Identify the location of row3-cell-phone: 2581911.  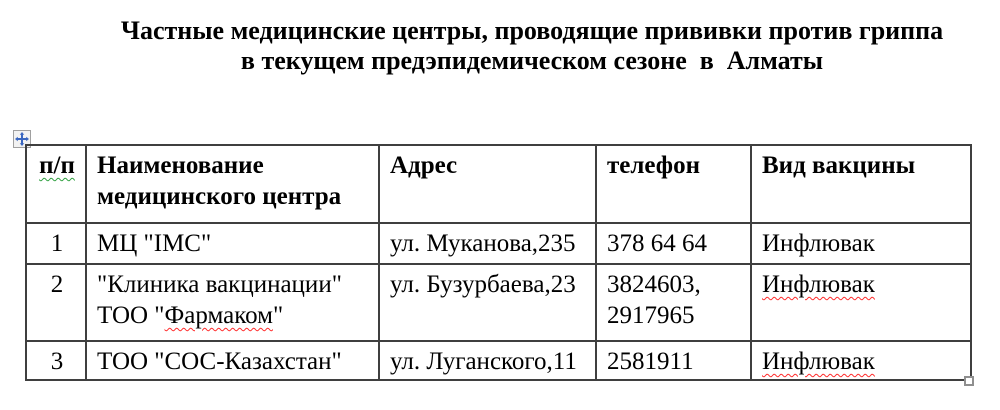
(673, 360).